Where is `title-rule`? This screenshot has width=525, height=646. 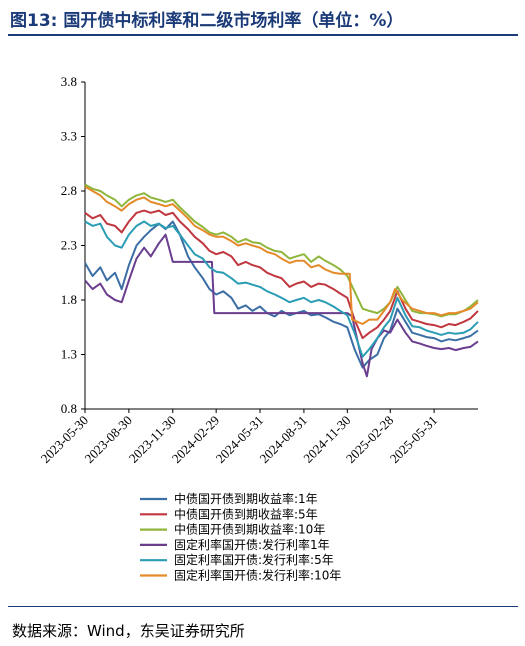
title-rule is located at coordinates (263, 35).